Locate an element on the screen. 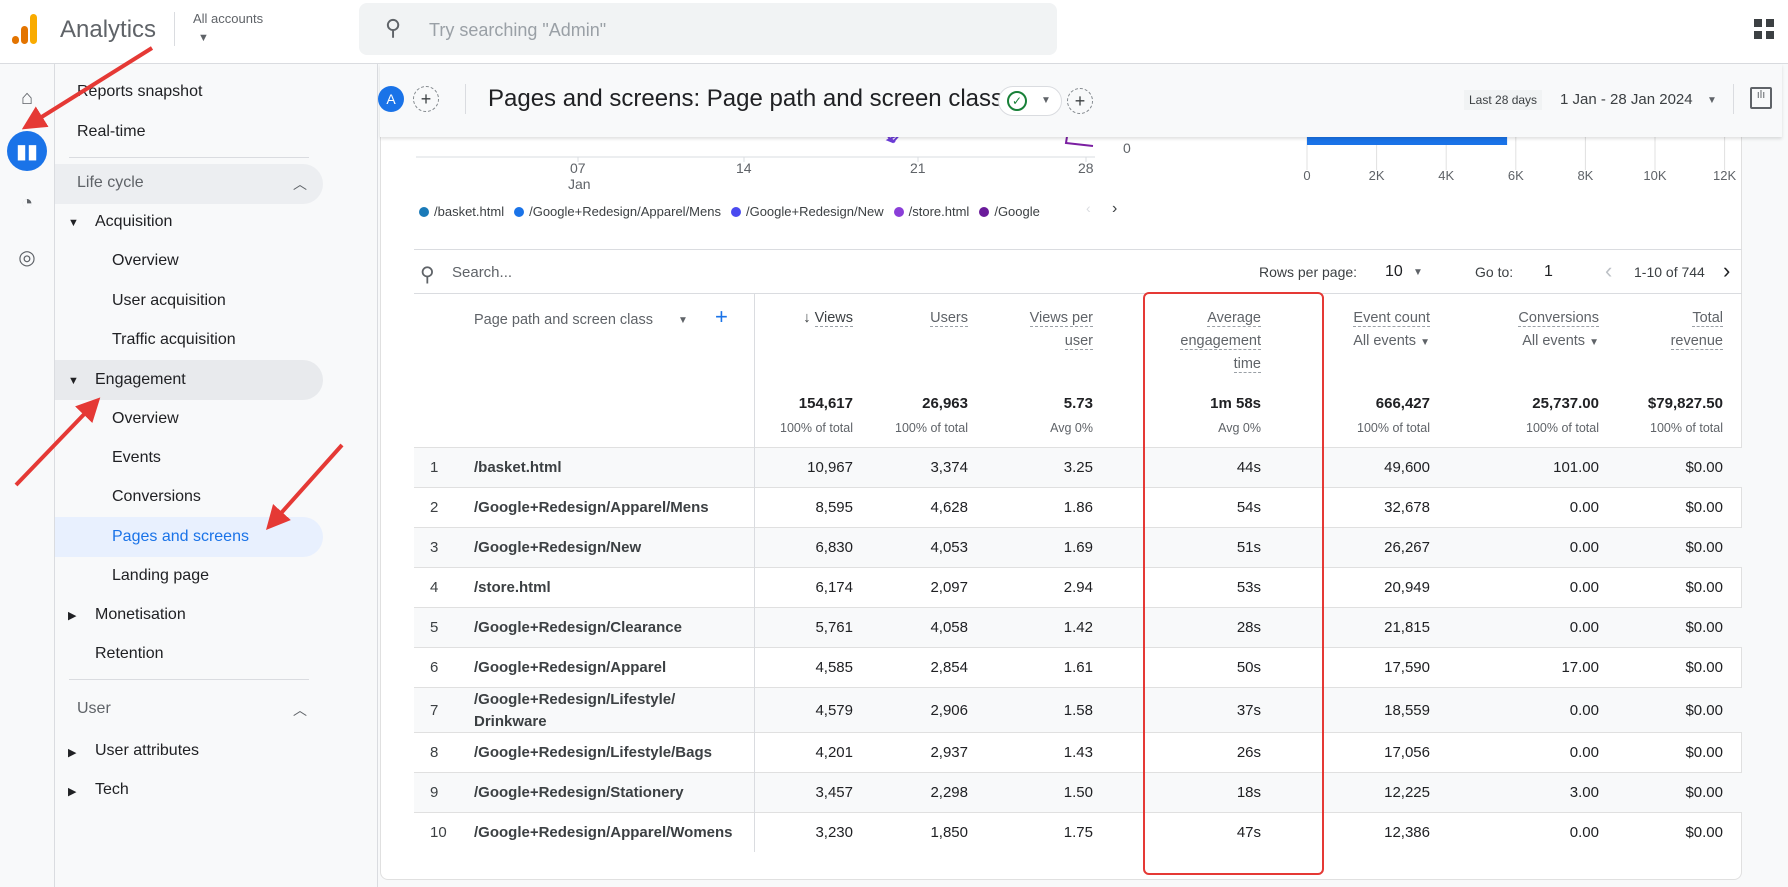  nav-user-acquisition: User acquisition is located at coordinates (169, 300).